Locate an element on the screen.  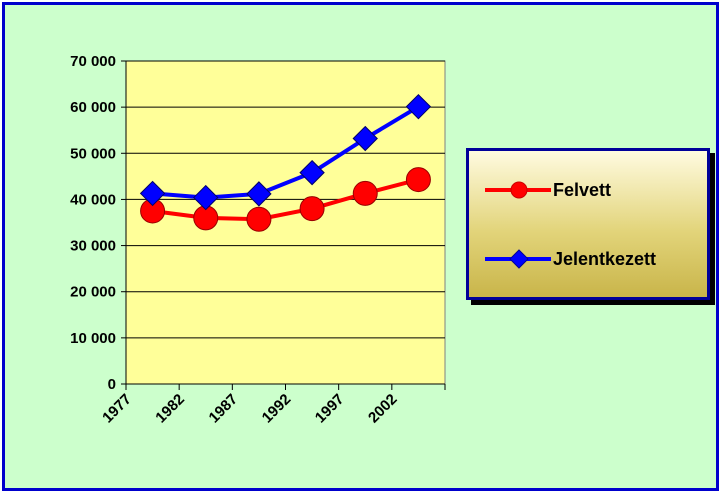
legend-marker-jelentkezett is located at coordinates (518, 259).